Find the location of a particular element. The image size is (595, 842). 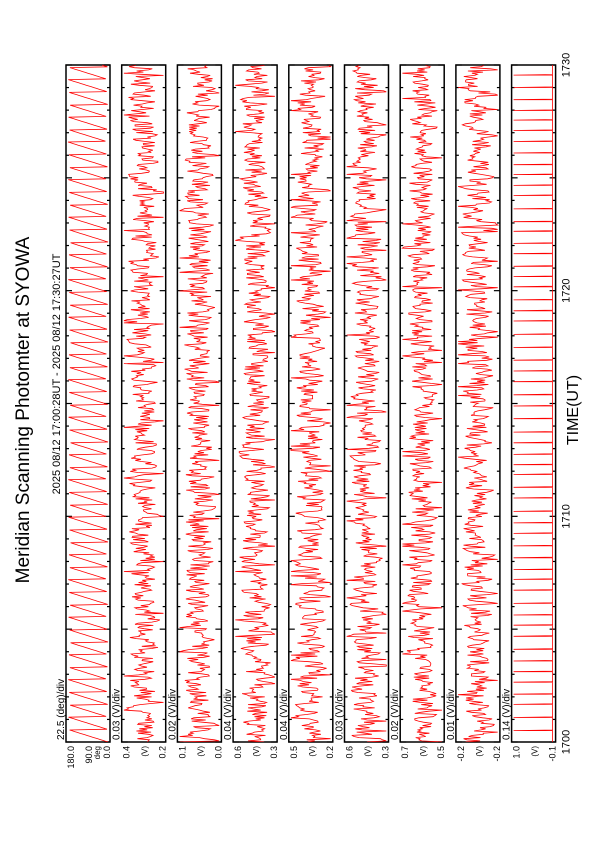

y-unit-label: deg is located at coordinates (97, 752).